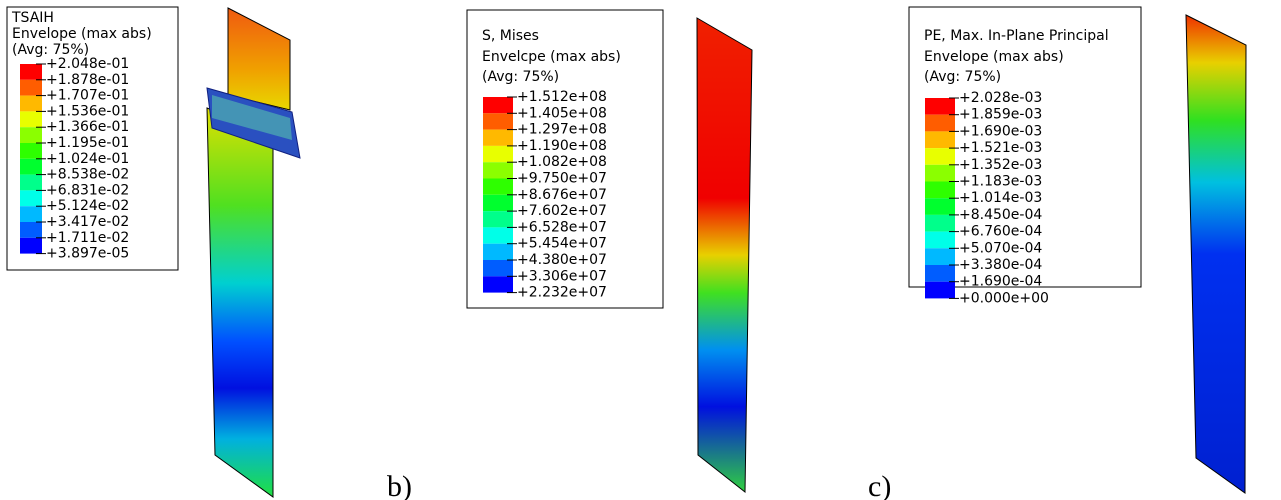 The width and height of the screenshot is (1281, 500). What do you see at coordinates (1000, 115) in the screenshot?
I see `legend-label: +1.859e-03` at bounding box center [1000, 115].